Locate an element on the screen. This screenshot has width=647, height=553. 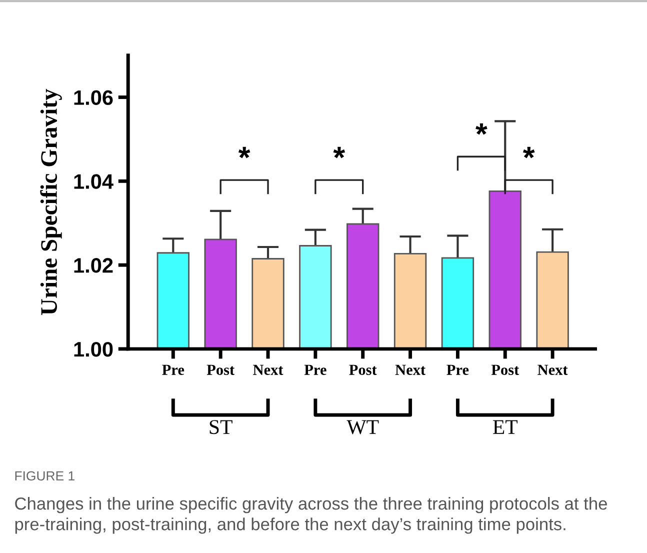
y-tick-label: 1.00 is located at coordinates (93, 349).